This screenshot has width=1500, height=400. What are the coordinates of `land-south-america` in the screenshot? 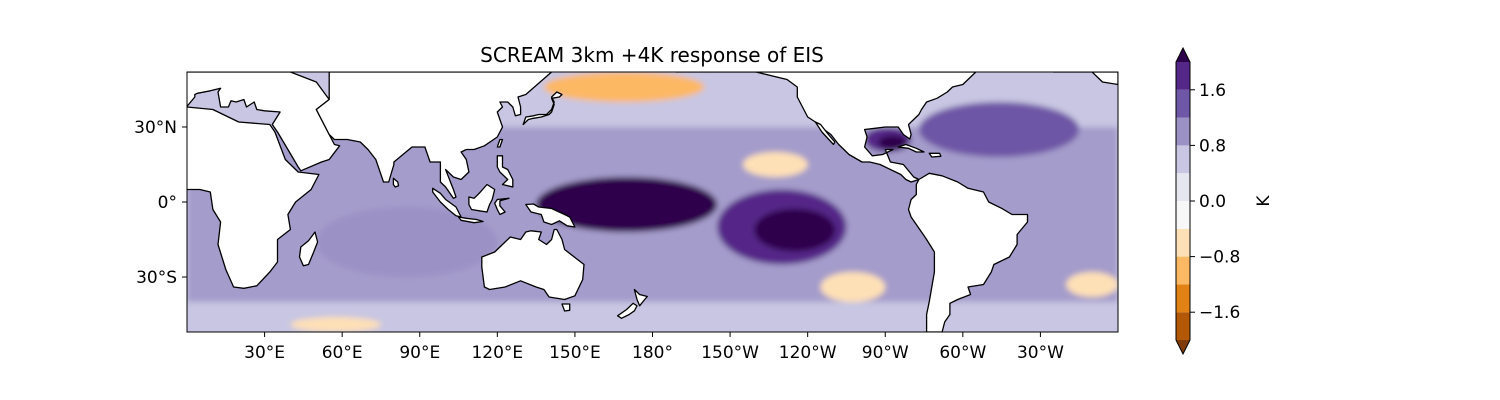 It's located at (968, 252).